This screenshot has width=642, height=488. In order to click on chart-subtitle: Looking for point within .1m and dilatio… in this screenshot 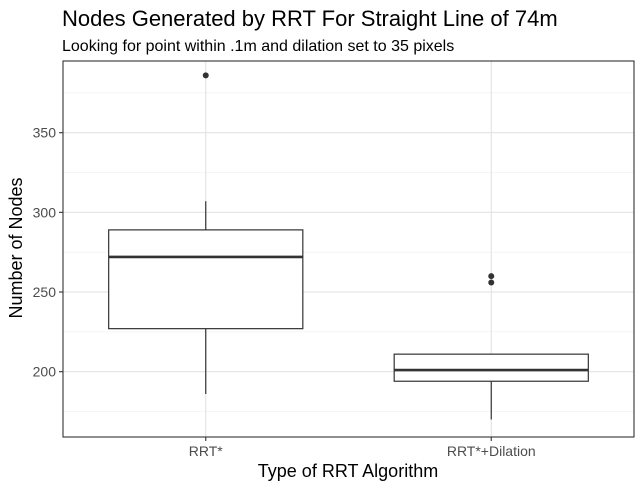, I will do `click(258, 46)`.